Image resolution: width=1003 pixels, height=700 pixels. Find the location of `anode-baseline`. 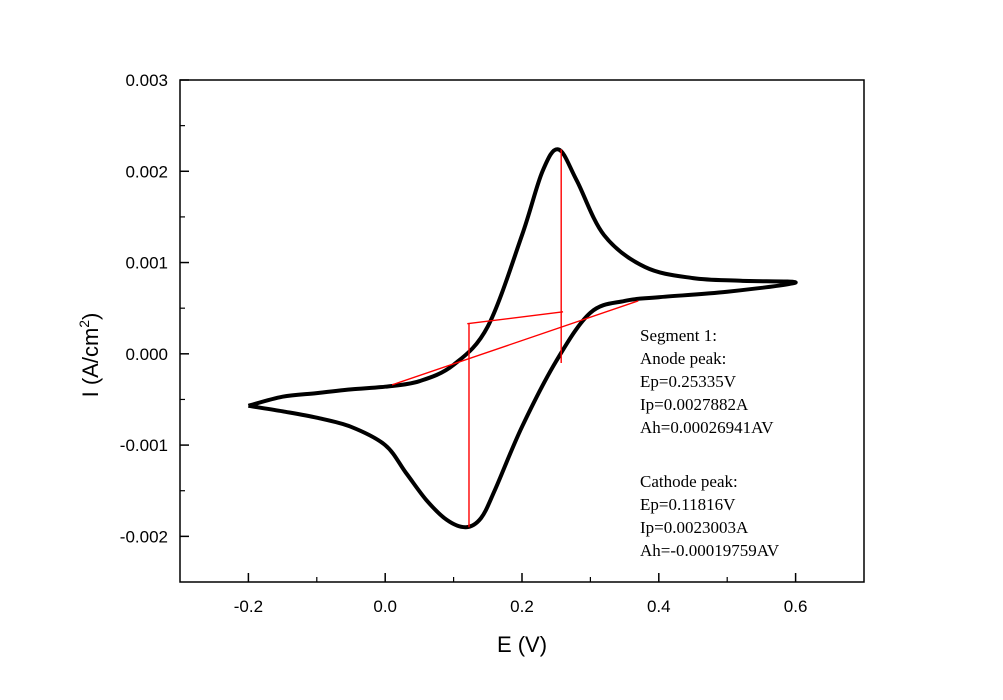

anode-baseline is located at coordinates (515, 343).